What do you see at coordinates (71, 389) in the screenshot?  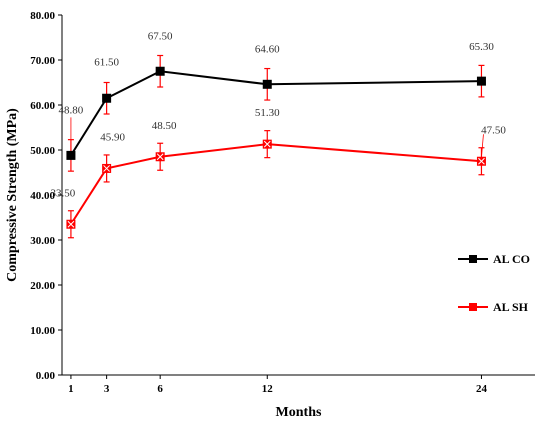 I see `x-tick-label: 1` at bounding box center [71, 389].